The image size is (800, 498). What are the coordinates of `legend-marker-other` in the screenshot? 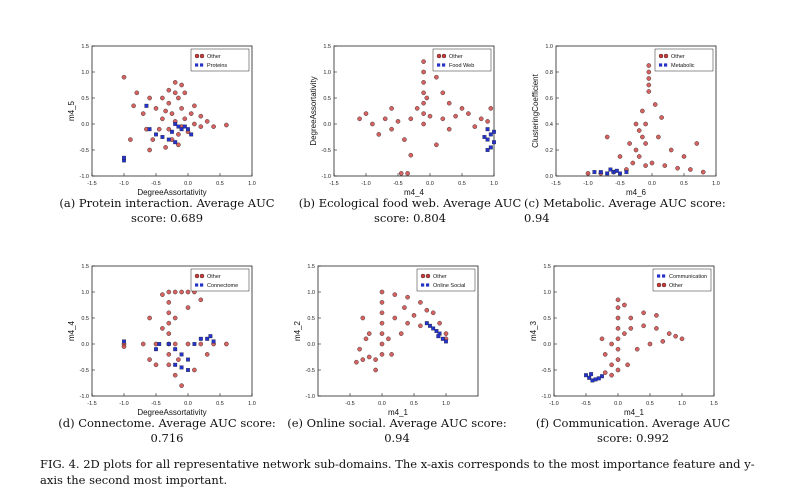 It's located at (661, 56).